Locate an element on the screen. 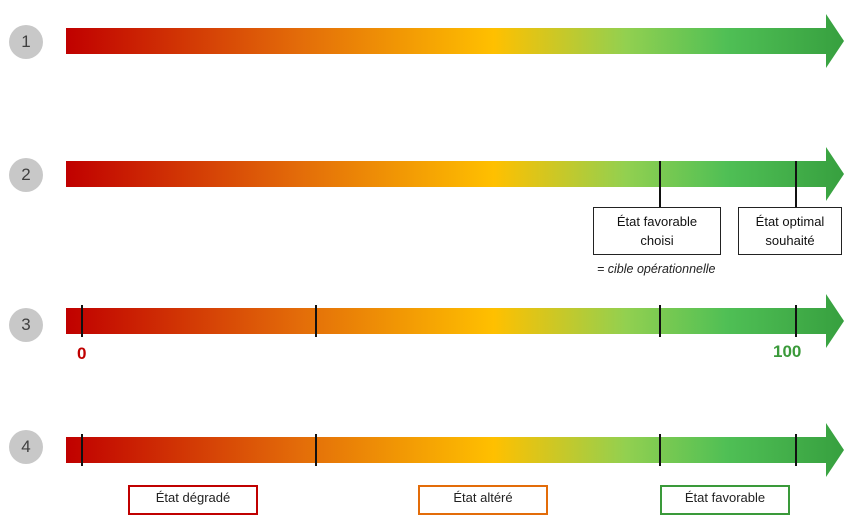 Image resolution: width=844 pixels, height=515 pixels. step-1-badge: 1 is located at coordinates (26, 42).